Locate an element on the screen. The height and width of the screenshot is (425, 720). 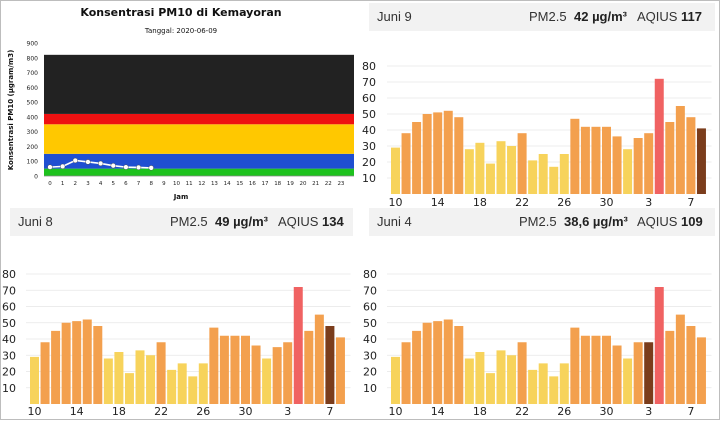
juni8-metric: PM2.5 is located at coordinates (189, 221).